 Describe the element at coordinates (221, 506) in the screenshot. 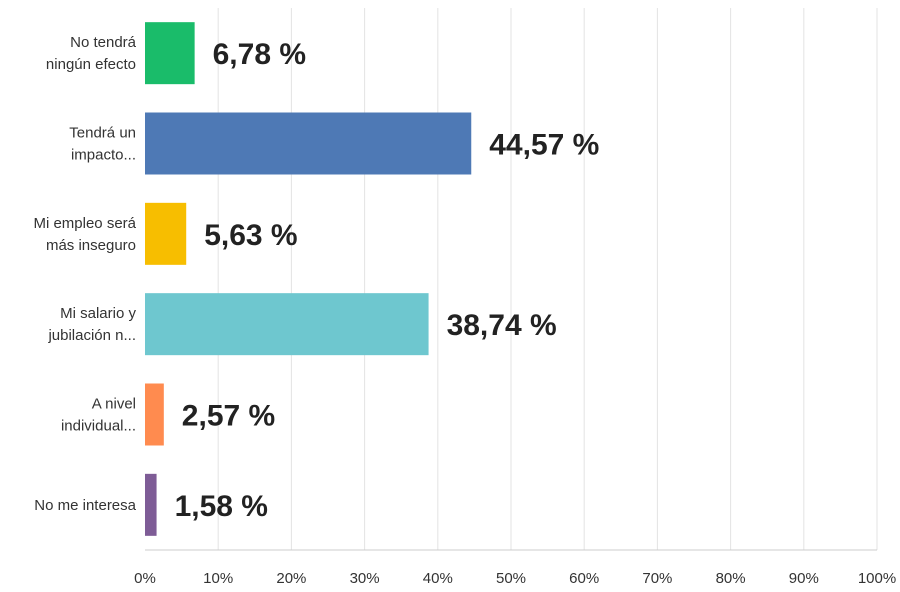

I see `data-label: 1,58 %` at that location.